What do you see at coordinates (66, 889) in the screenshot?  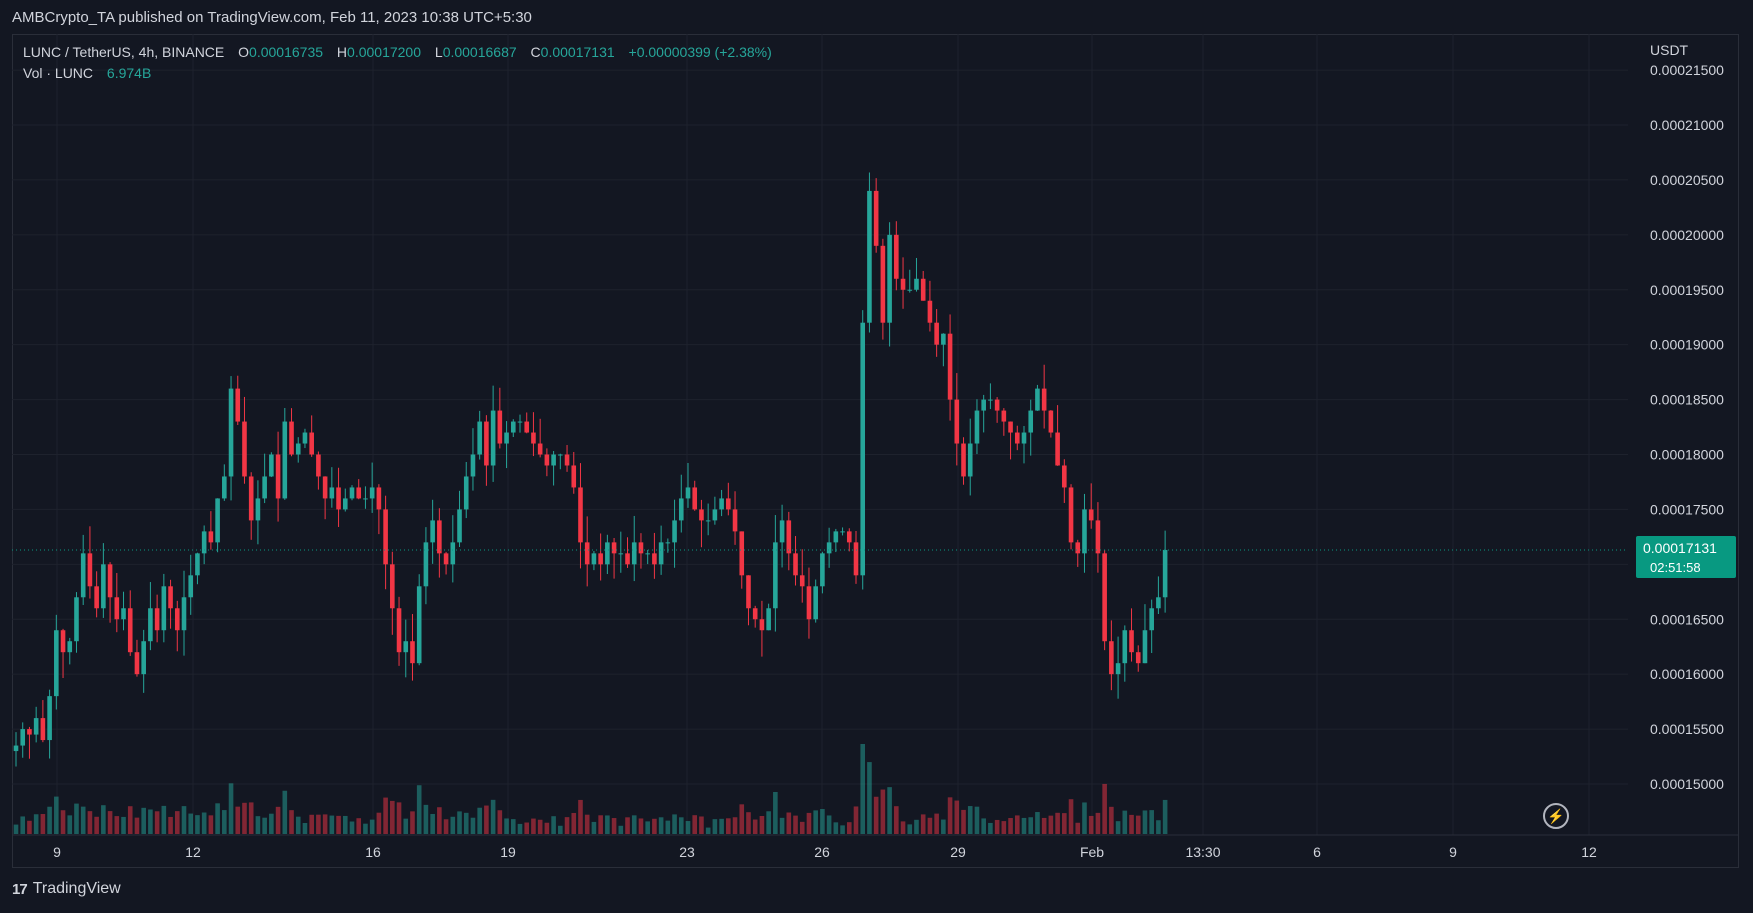 I see `footer-brand: 17 TradingView` at bounding box center [66, 889].